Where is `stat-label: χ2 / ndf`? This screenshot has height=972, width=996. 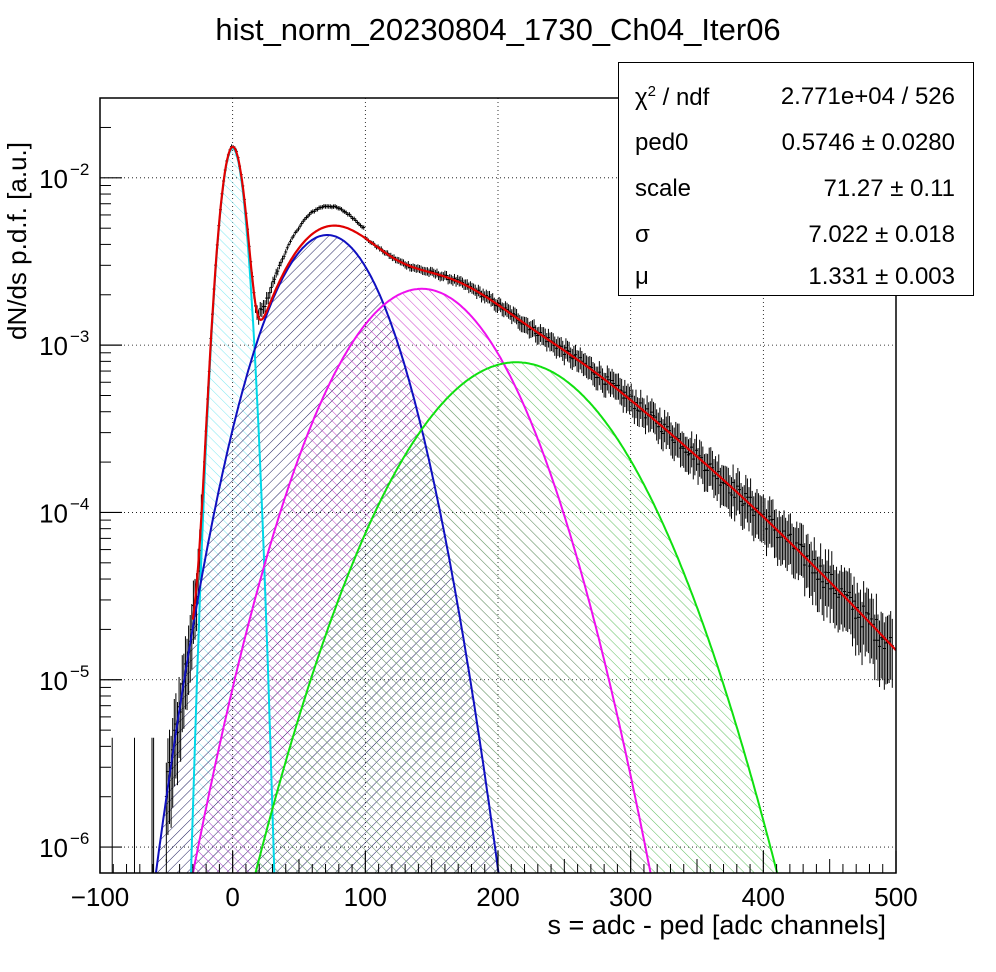
stat-label: χ2 / ndf is located at coordinates (672, 97).